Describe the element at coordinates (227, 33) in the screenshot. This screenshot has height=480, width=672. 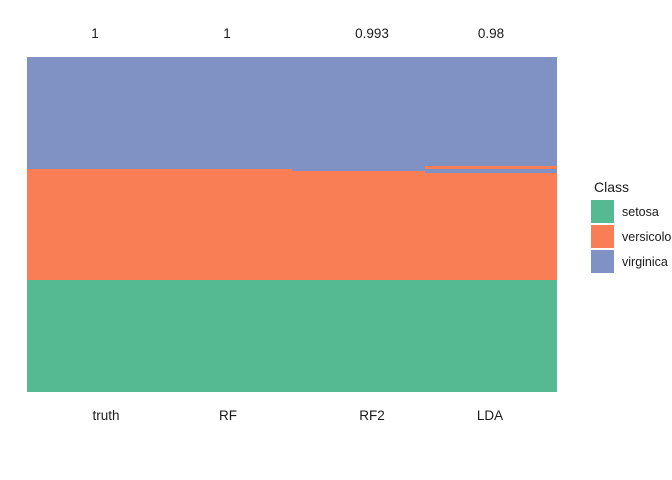
I see `accuracy-label-rf: 1` at that location.